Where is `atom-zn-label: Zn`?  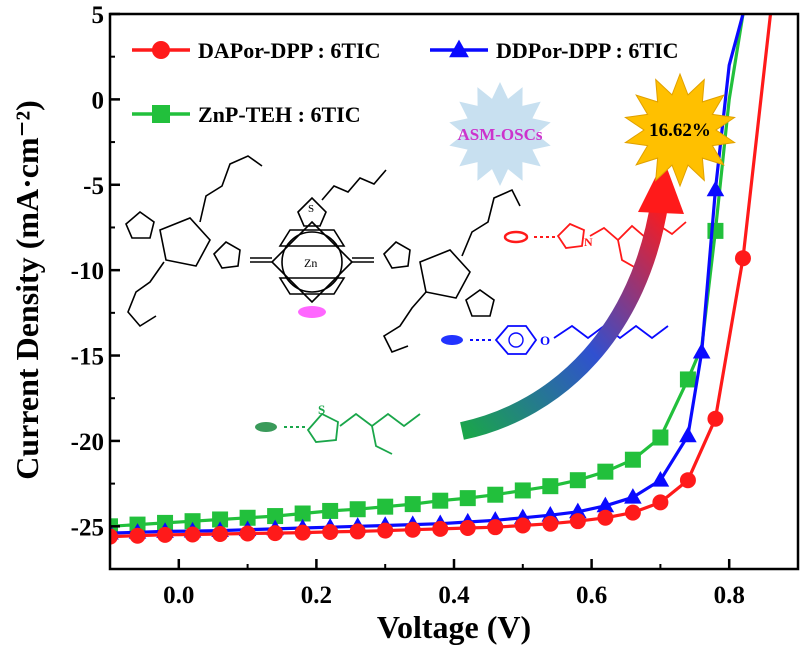 atom-zn-label: Zn is located at coordinates (310, 263).